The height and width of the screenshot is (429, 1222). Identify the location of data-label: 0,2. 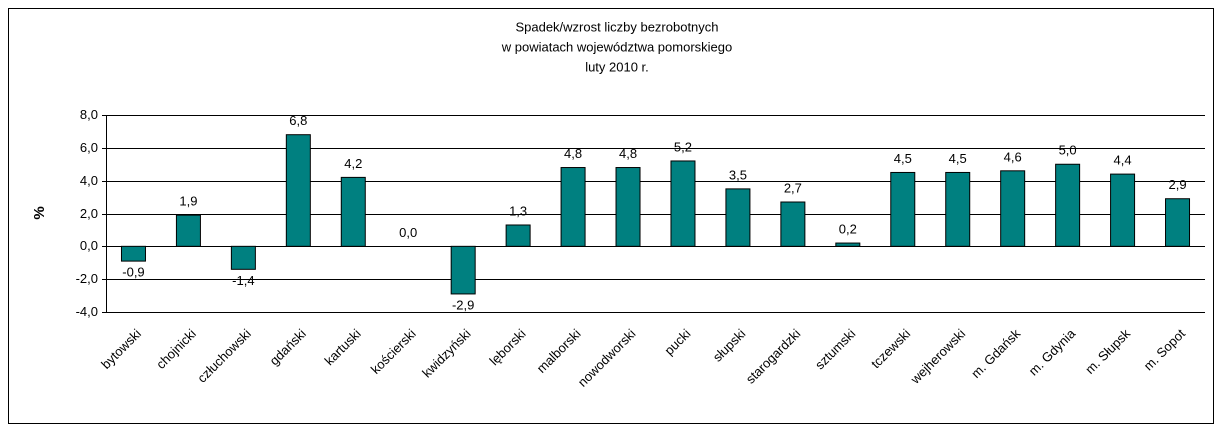
(848, 228).